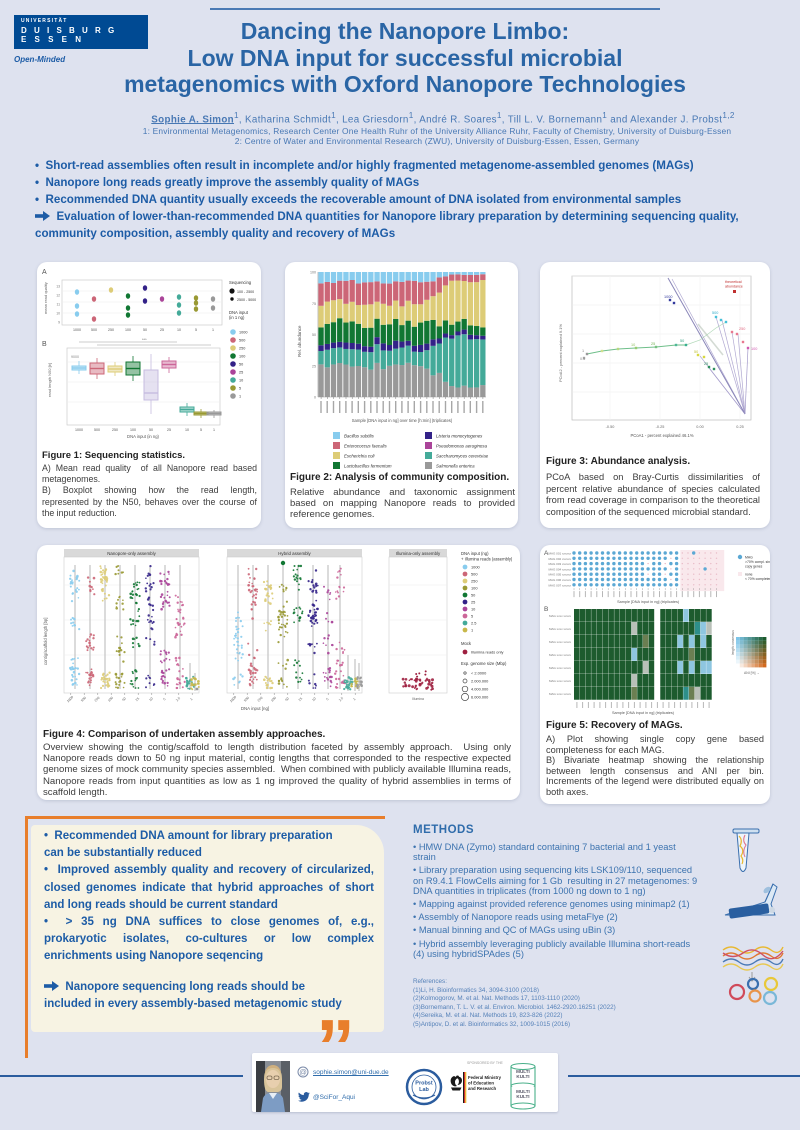 Image resolution: width=800 pixels, height=1130 pixels. What do you see at coordinates (424, 1084) in the screenshot?
I see `svg-text: Probst` at bounding box center [424, 1084].